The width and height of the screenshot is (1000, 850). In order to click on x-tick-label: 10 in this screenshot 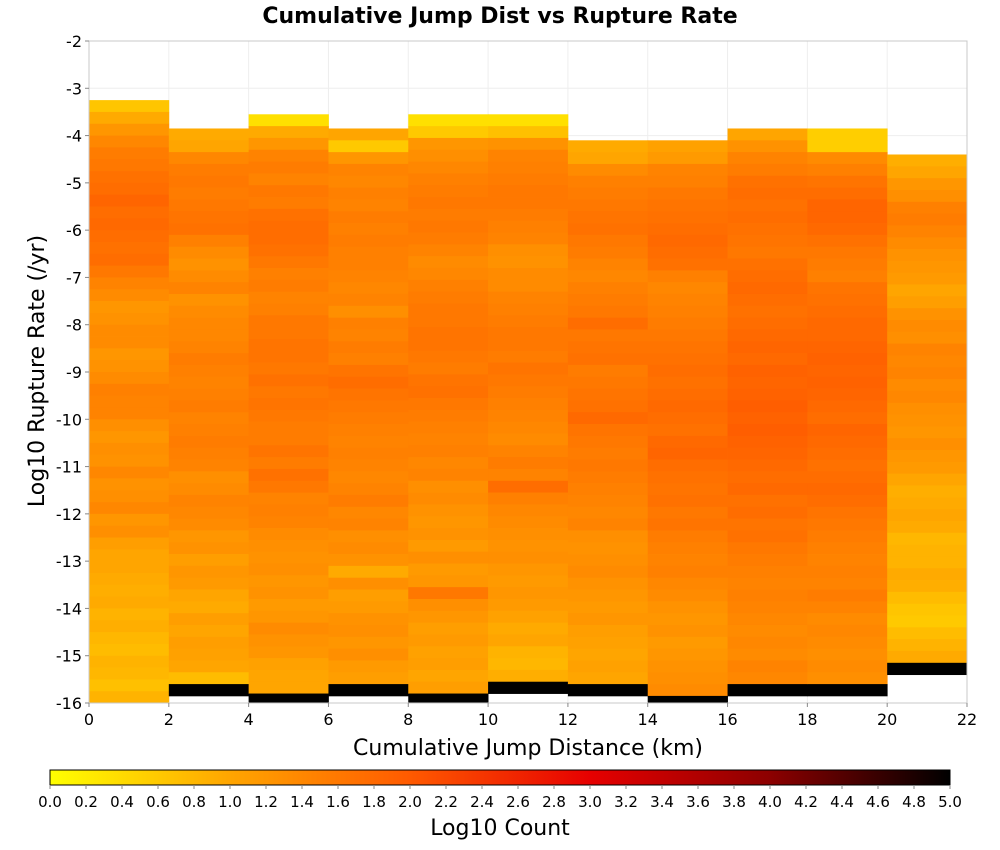, I will do `click(488, 719)`.